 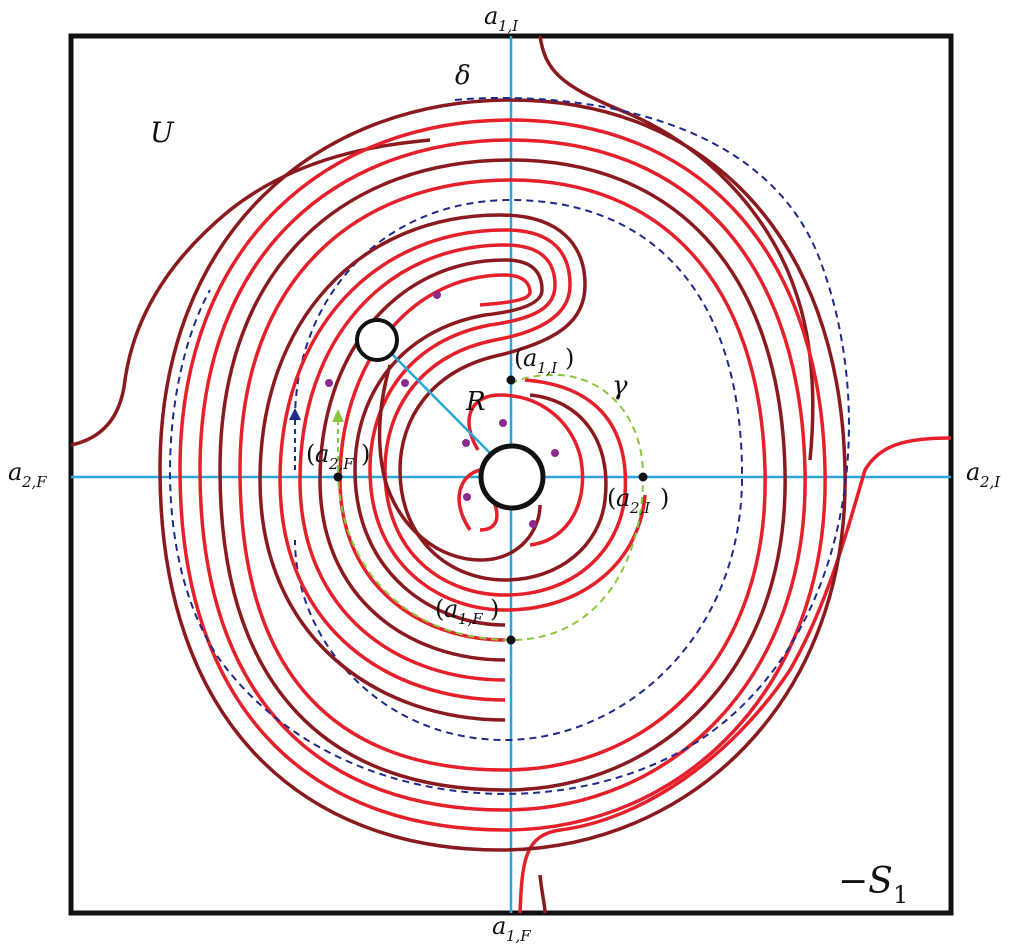 I want to click on lobe-upper, so click(x=526, y=470).